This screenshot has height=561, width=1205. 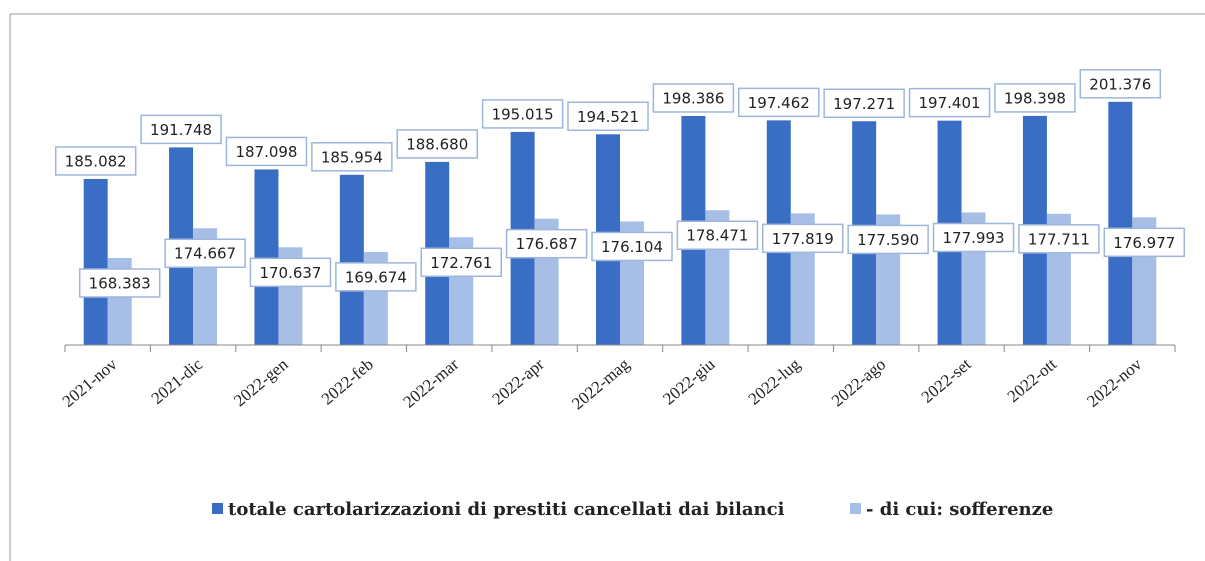 I want to click on data-label: 177.819, so click(x=803, y=239).